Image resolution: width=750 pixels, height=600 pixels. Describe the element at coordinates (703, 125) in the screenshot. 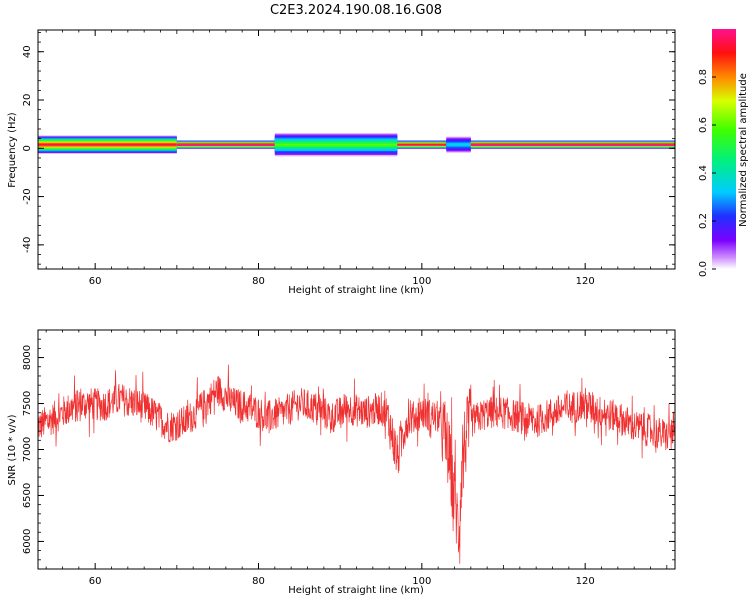

I see `colorbar-tick-label: 0.6` at that location.